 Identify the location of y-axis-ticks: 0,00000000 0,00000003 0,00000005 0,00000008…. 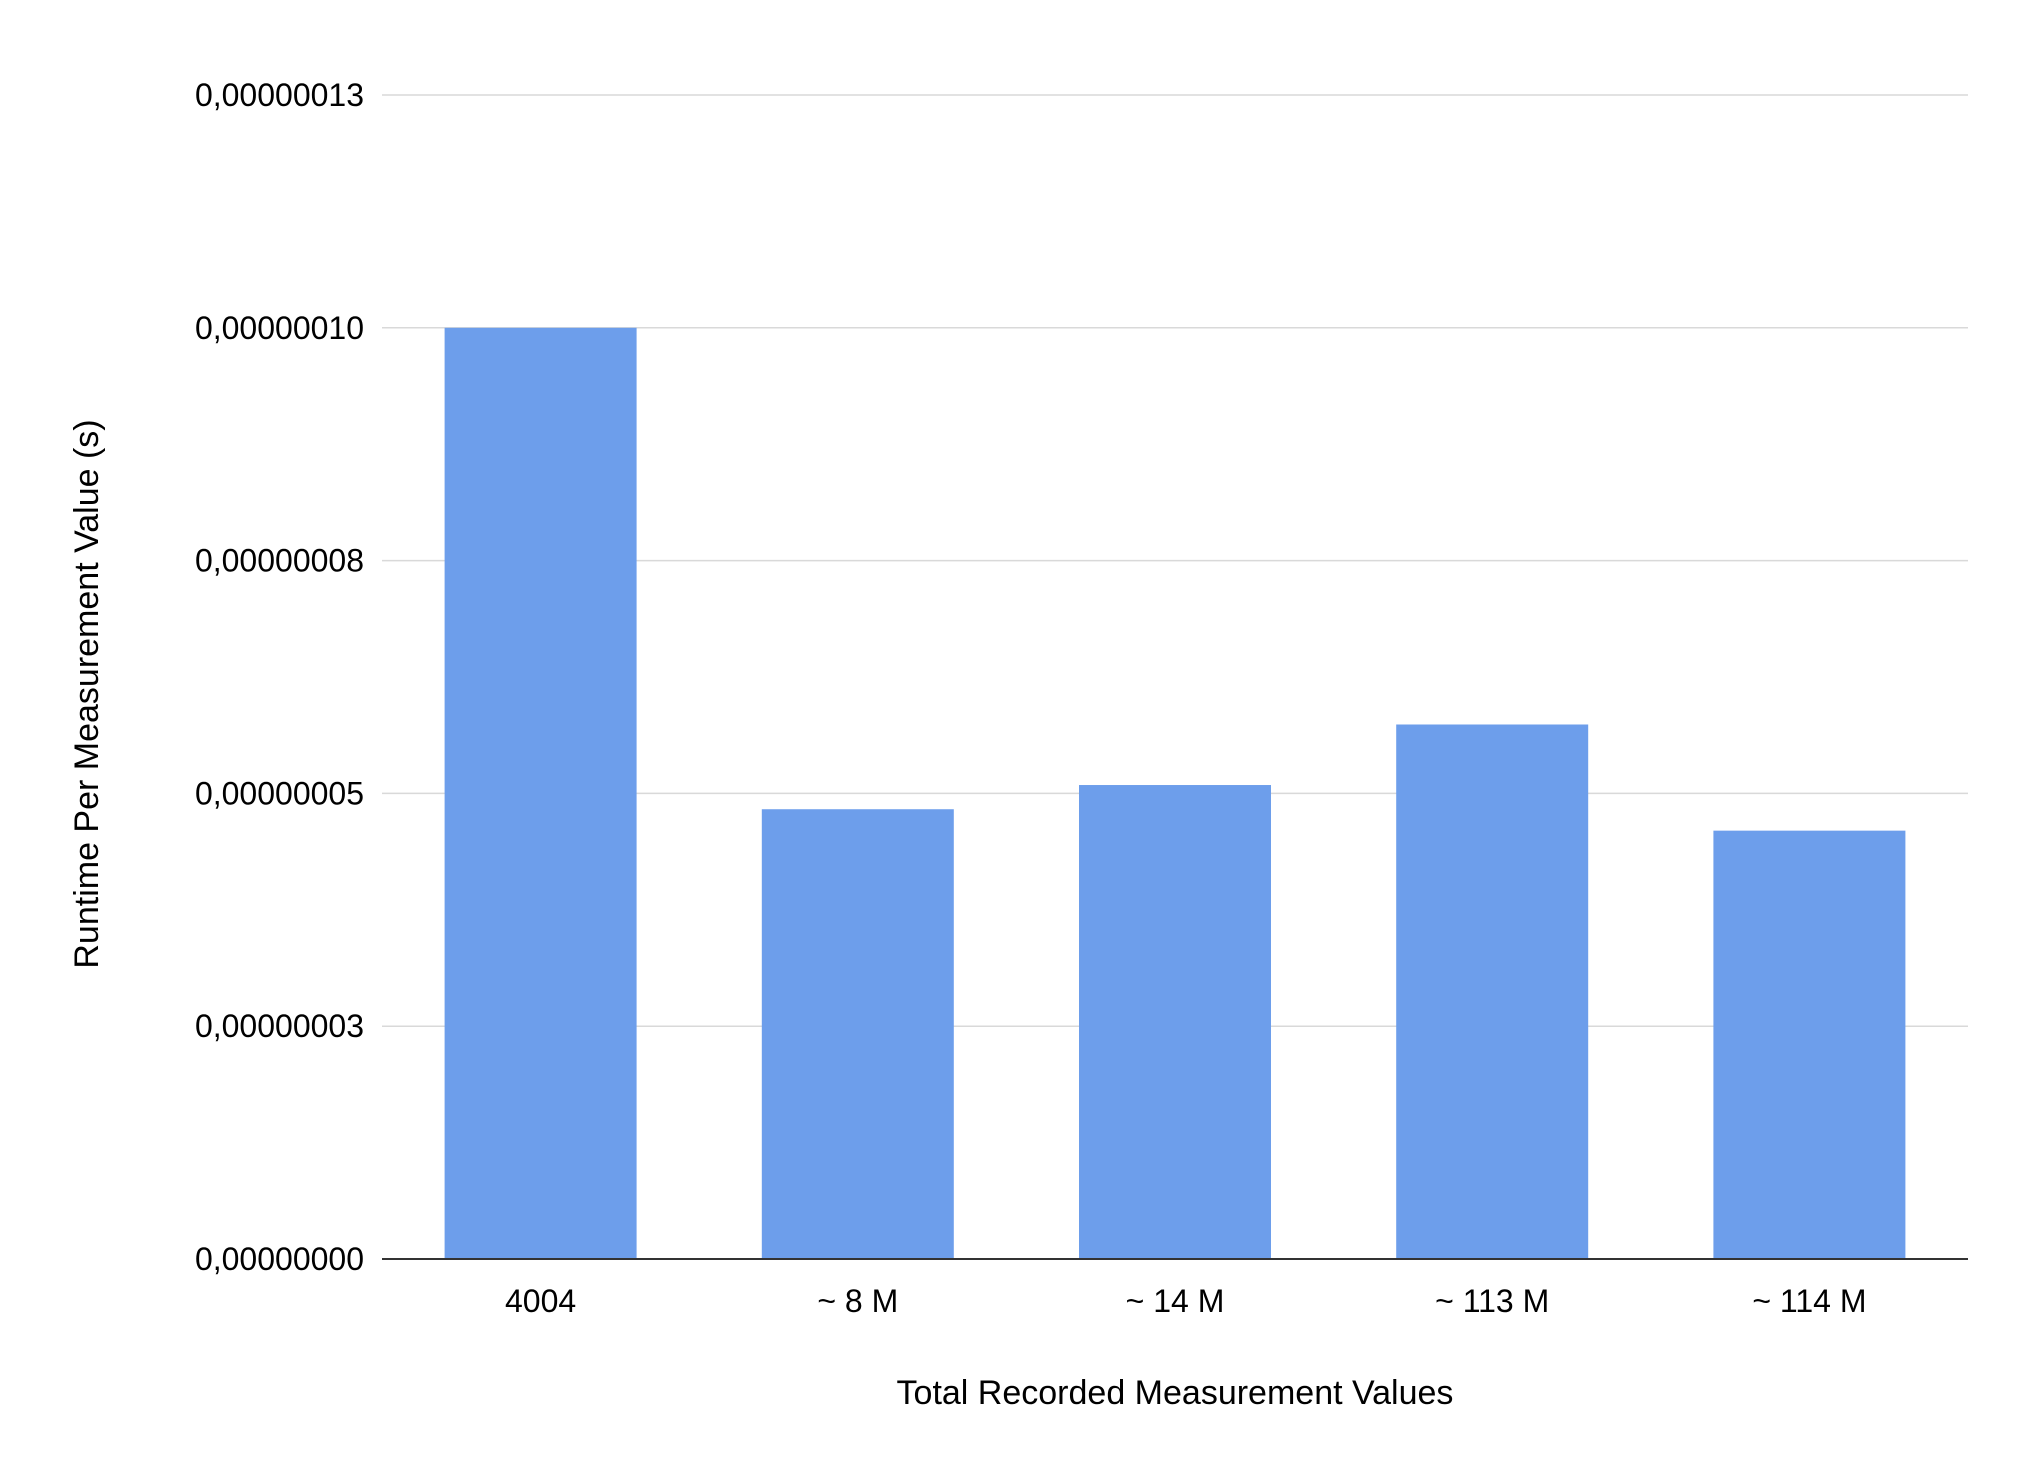
(279, 677).